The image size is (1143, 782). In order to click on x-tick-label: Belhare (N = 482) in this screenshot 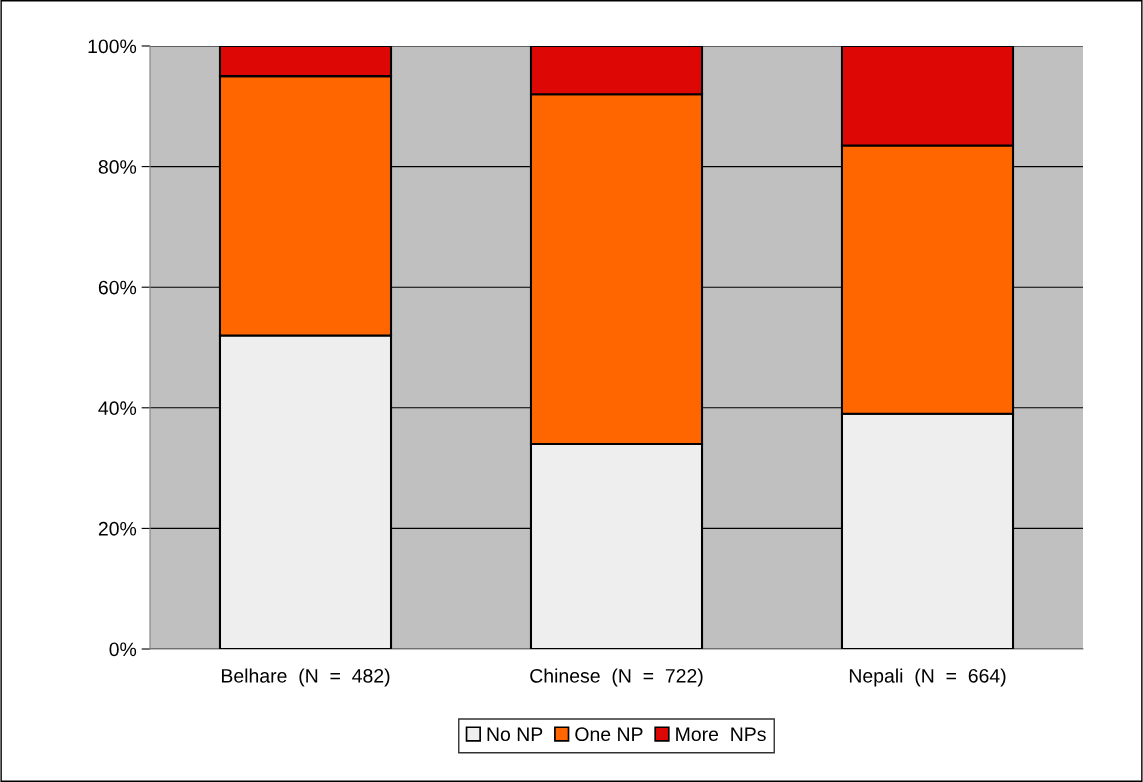, I will do `click(305, 677)`.